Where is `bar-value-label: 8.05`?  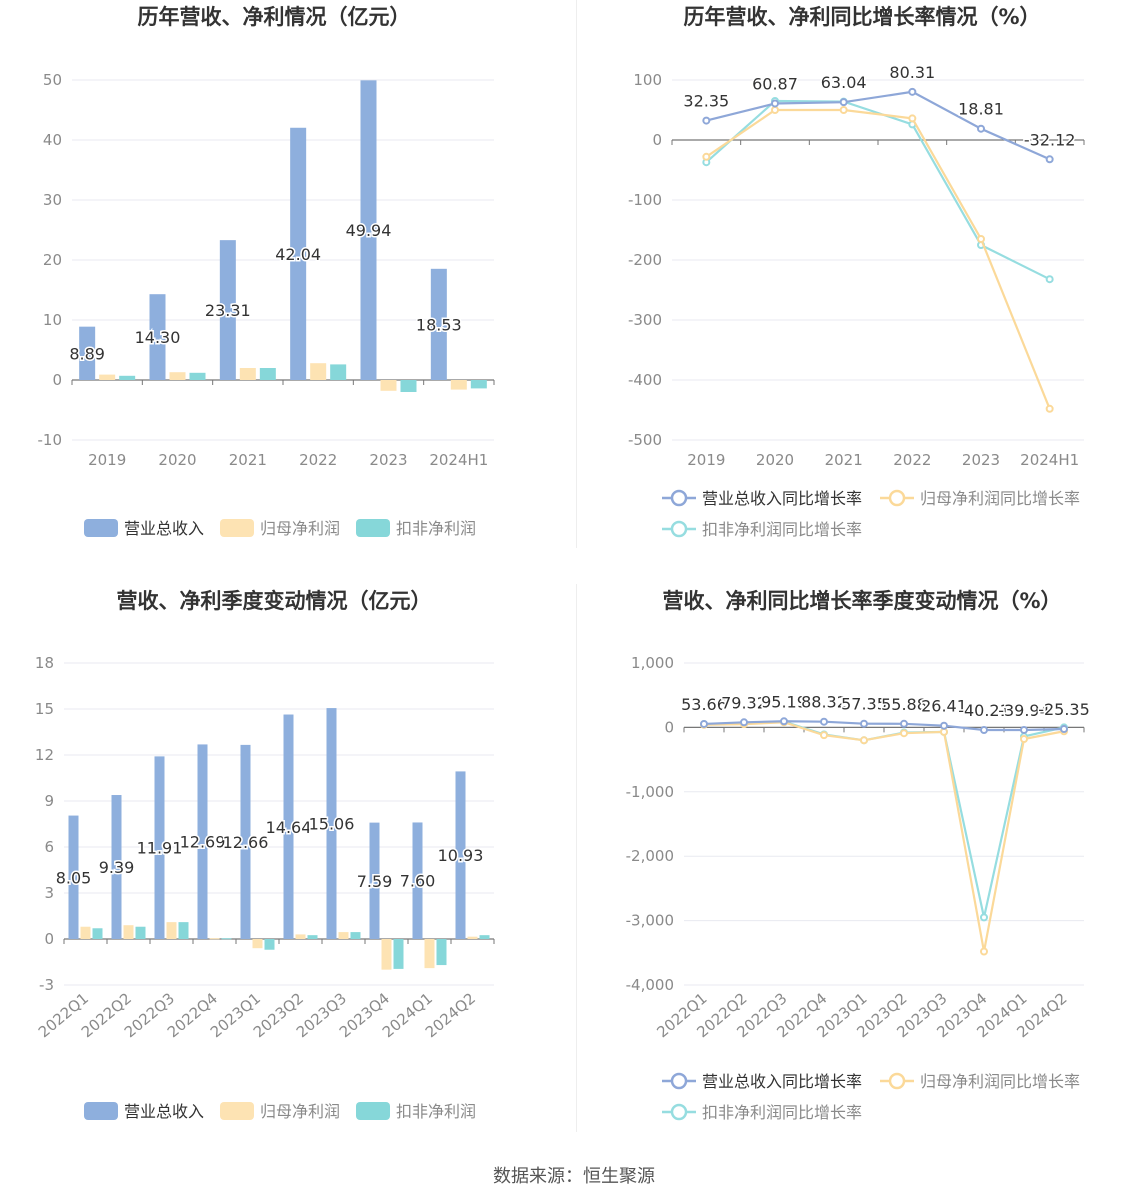 bar-value-label: 8.05 is located at coordinates (74, 877).